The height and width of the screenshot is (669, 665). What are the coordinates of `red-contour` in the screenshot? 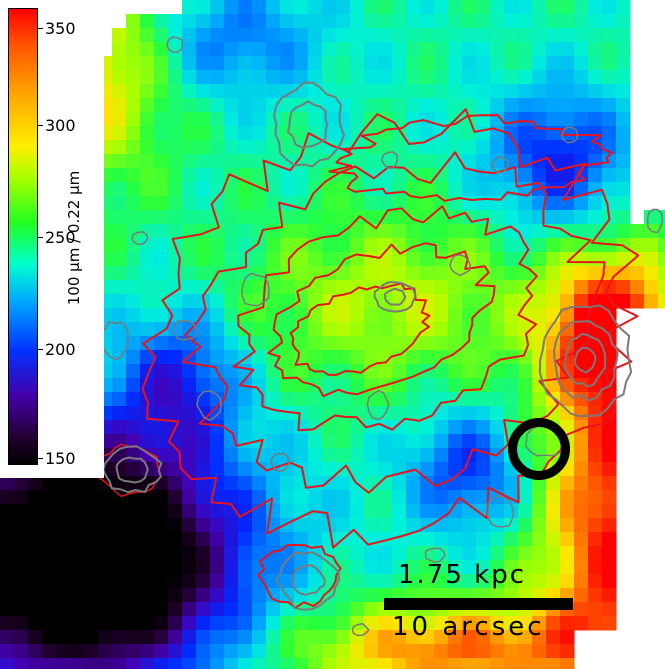 It's located at (381, 320).